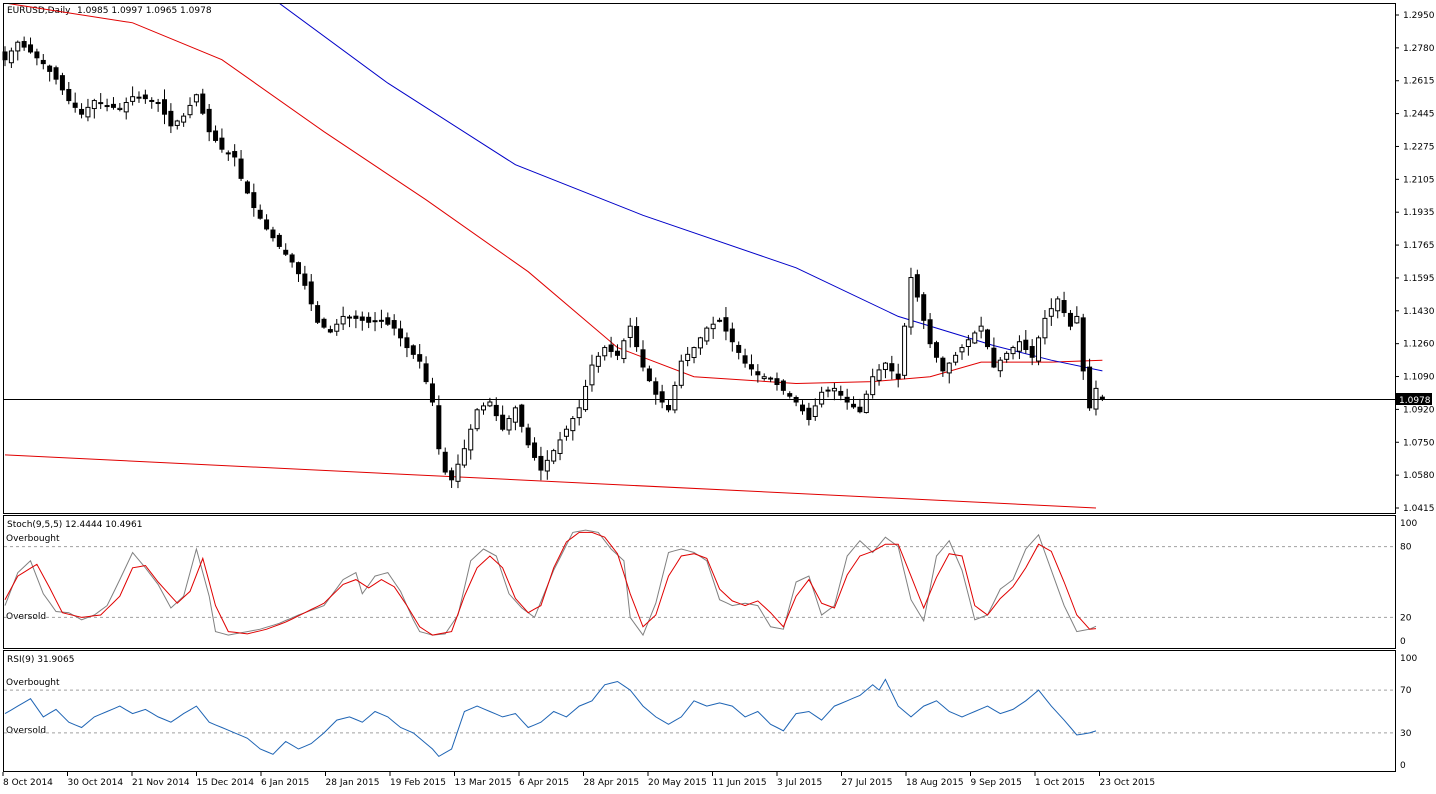 The width and height of the screenshot is (1436, 794). Describe the element at coordinates (1128, 783) in the screenshot. I see `time-tick-label: 23 Oct 2015` at that location.